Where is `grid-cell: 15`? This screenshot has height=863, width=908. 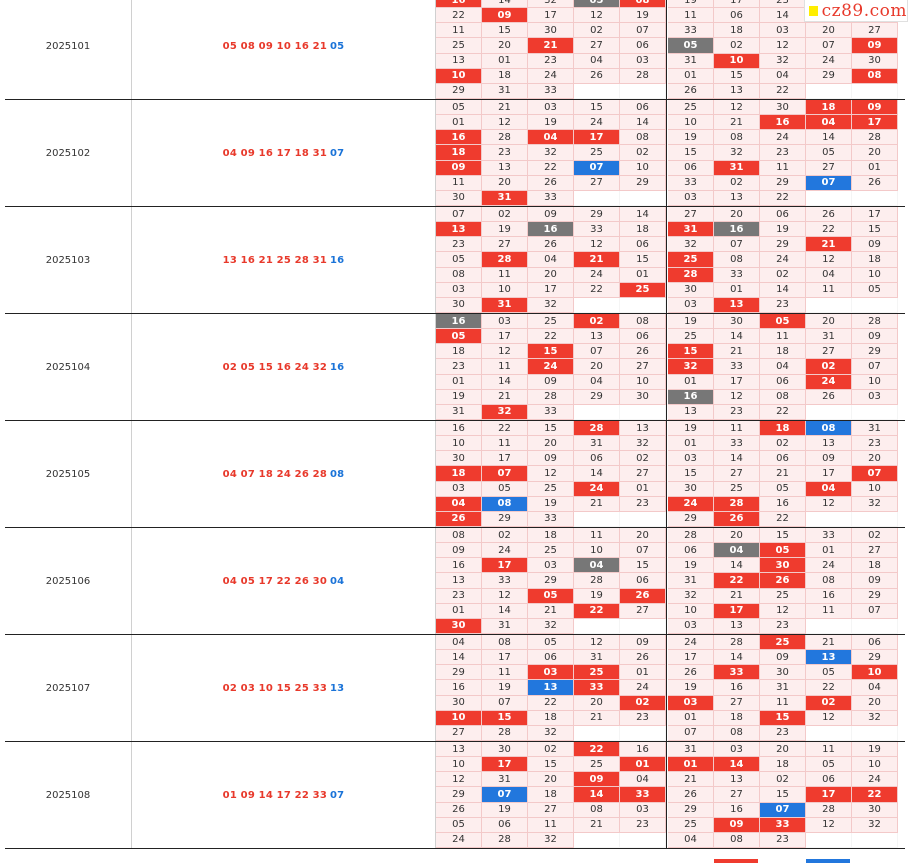 grid-cell: 15 is located at coordinates (783, 795).